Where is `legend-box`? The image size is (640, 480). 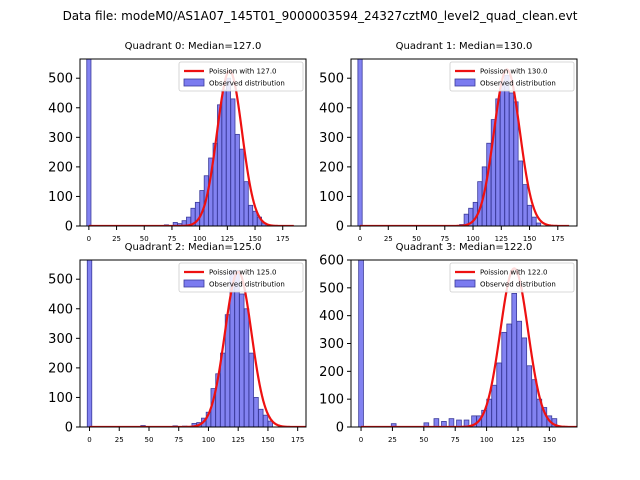 legend-box is located at coordinates (512, 277).